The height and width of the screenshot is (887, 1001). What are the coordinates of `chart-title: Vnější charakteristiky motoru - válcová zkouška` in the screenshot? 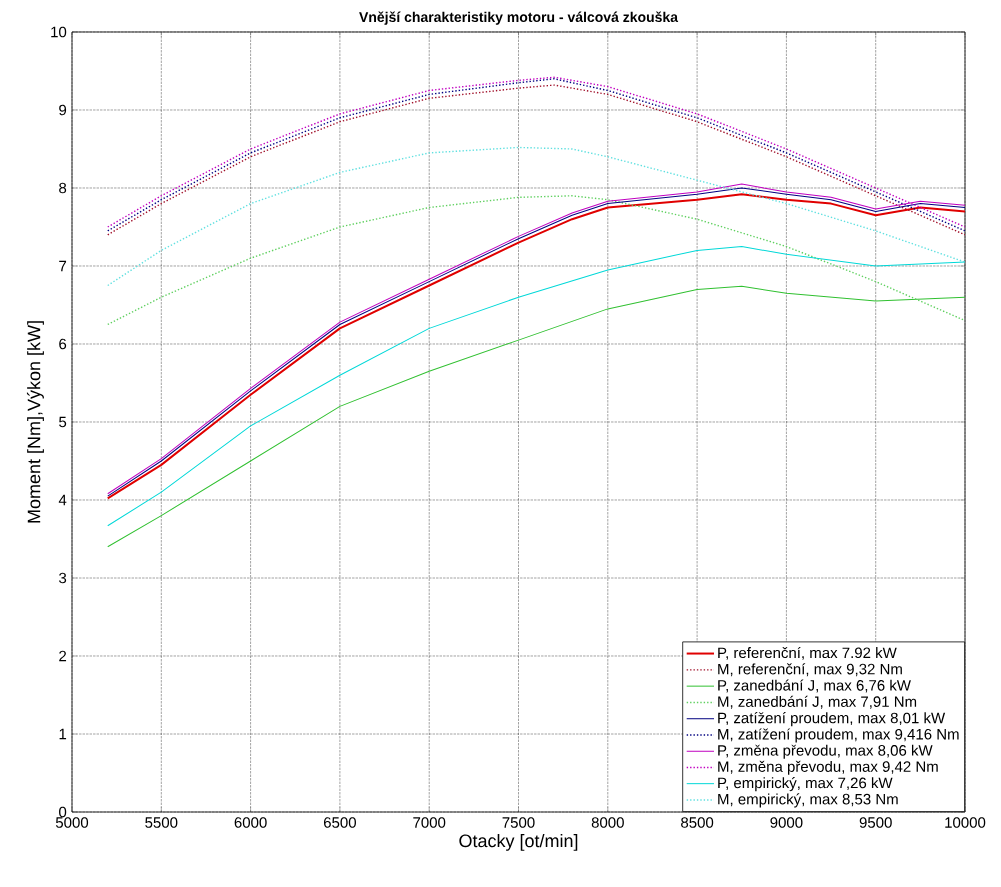 It's located at (519, 18).